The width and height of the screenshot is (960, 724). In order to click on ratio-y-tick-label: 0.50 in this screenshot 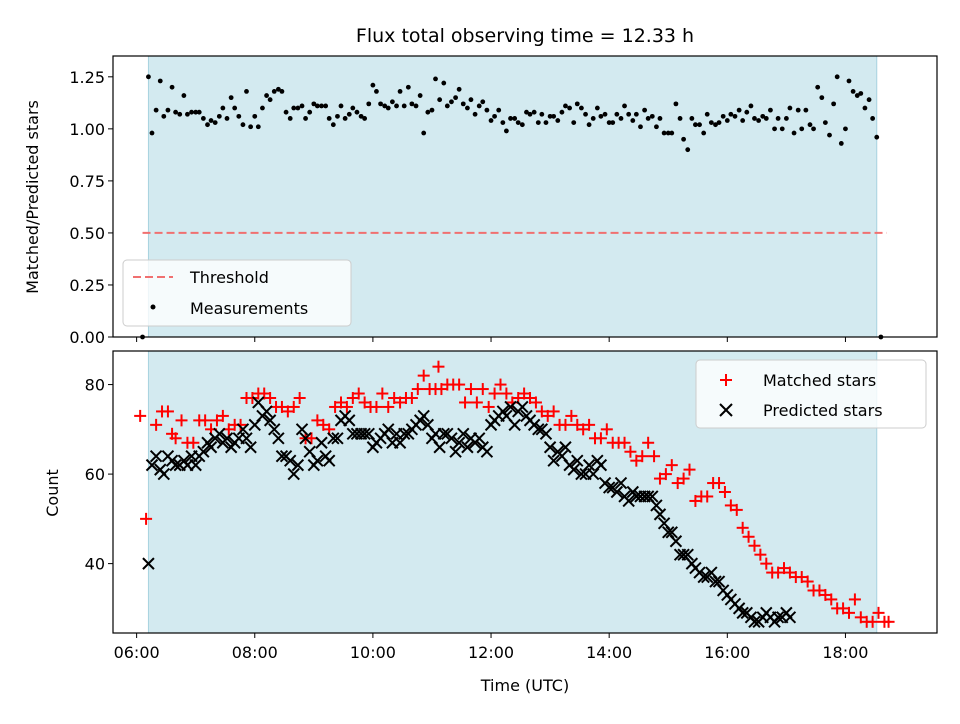, I will do `click(87, 233)`.